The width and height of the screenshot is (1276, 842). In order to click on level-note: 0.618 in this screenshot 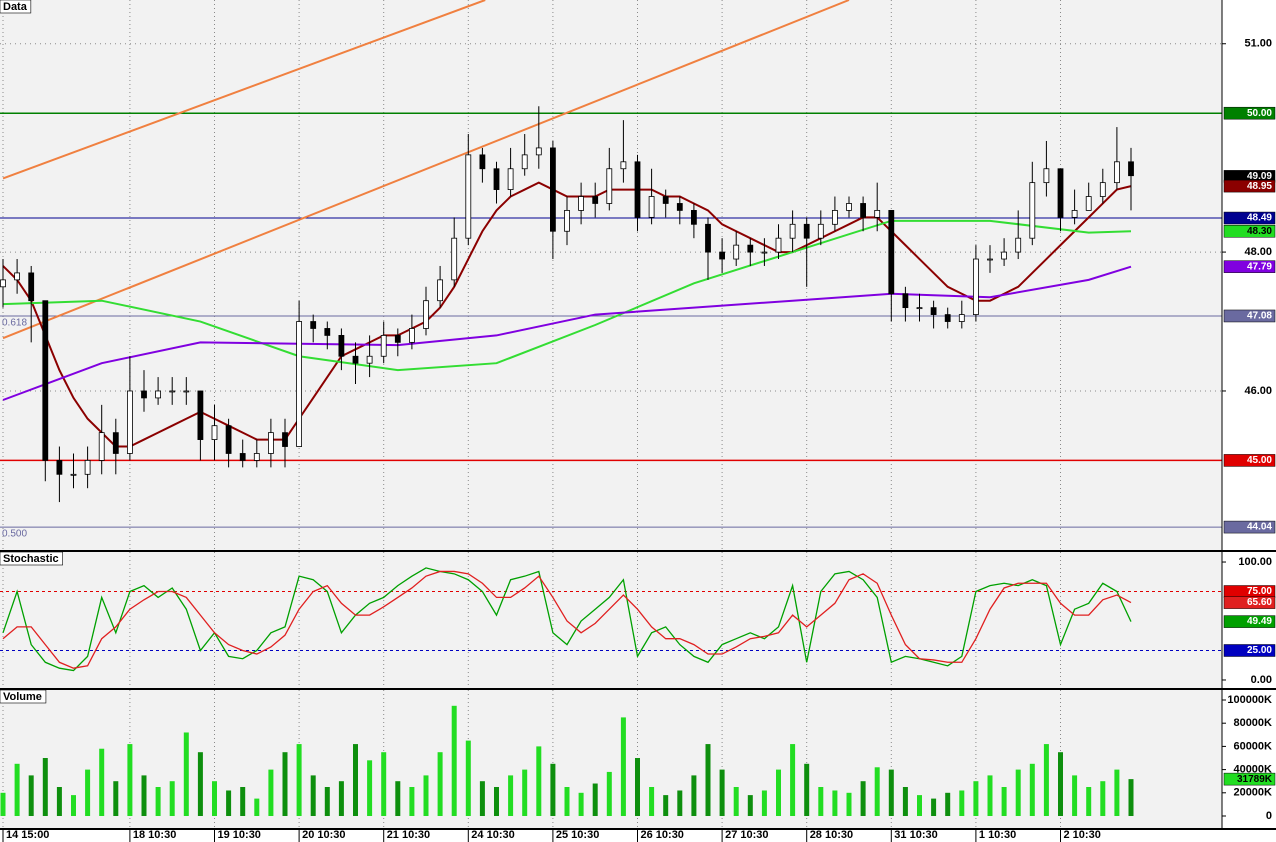, I will do `click(14, 323)`.